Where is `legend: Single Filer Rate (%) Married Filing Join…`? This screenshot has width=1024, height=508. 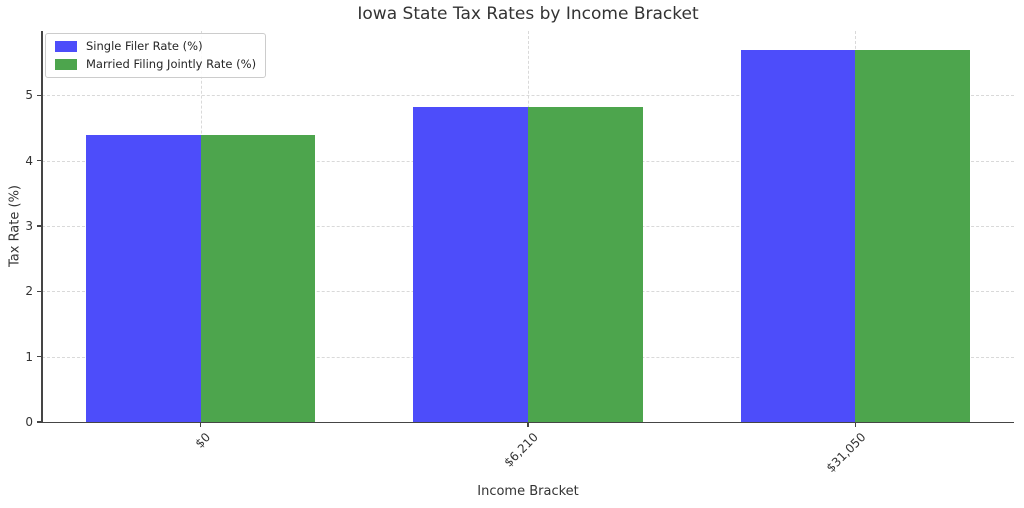 legend: Single Filer Rate (%) Married Filing Join… is located at coordinates (156, 55).